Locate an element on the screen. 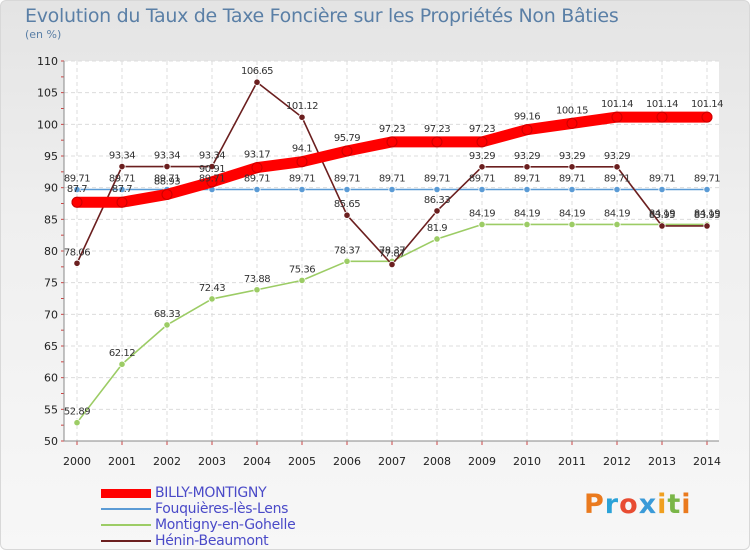  data-label: 85.65 is located at coordinates (347, 204).